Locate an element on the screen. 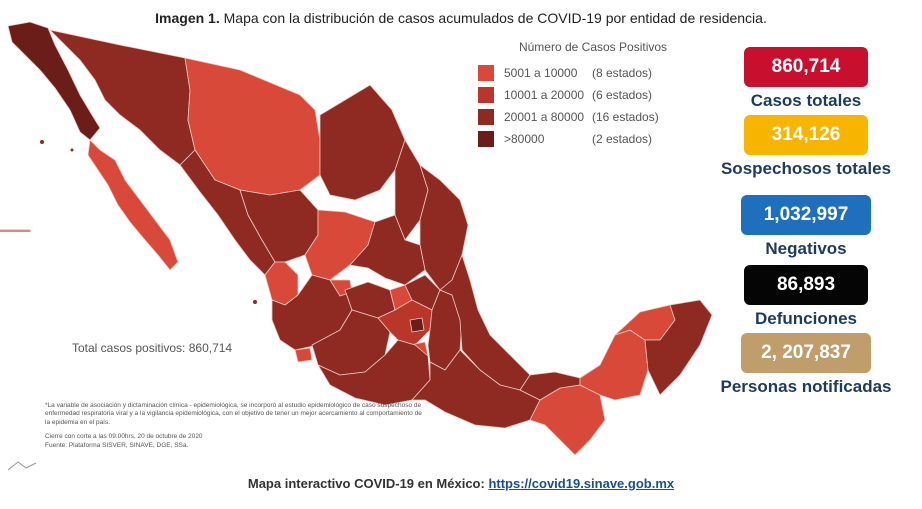 The image size is (922, 509). legend-count: (2 estados) is located at coordinates (622, 139).